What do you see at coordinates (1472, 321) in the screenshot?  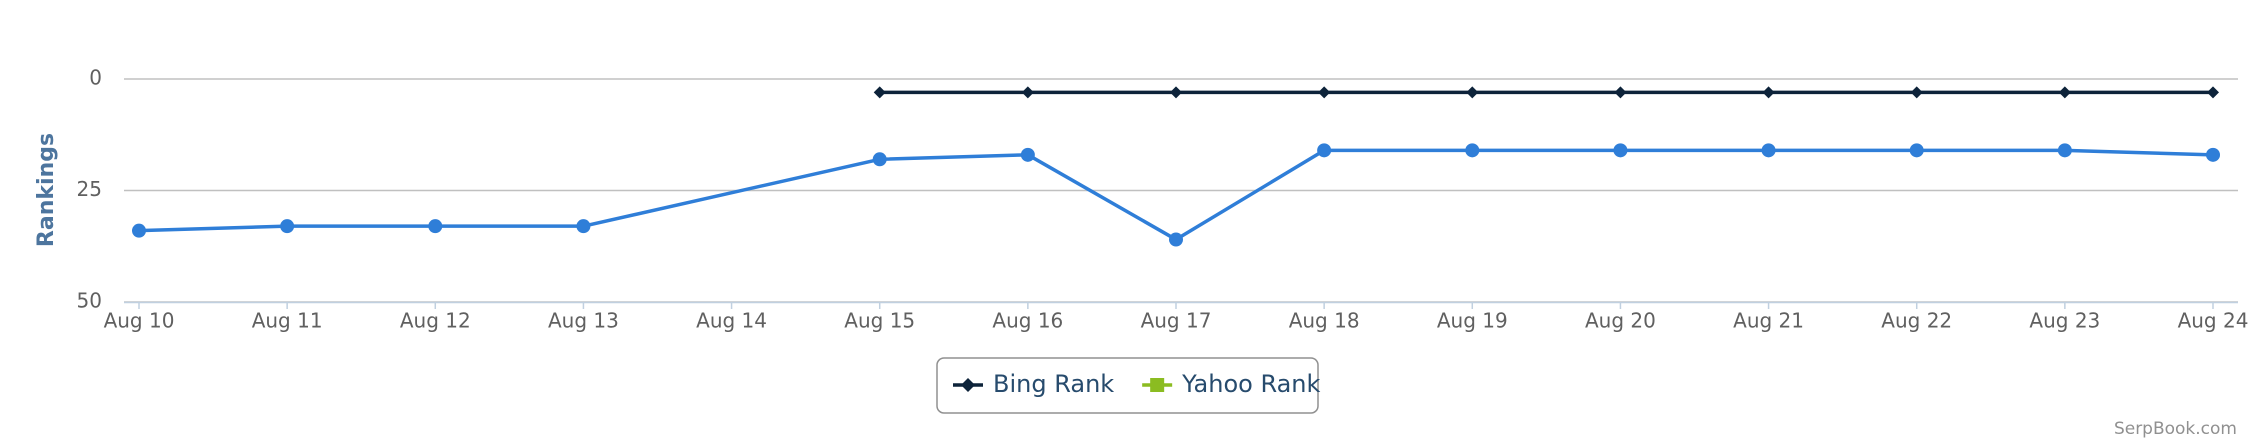 I see `x-tick-label: Aug 19` at bounding box center [1472, 321].